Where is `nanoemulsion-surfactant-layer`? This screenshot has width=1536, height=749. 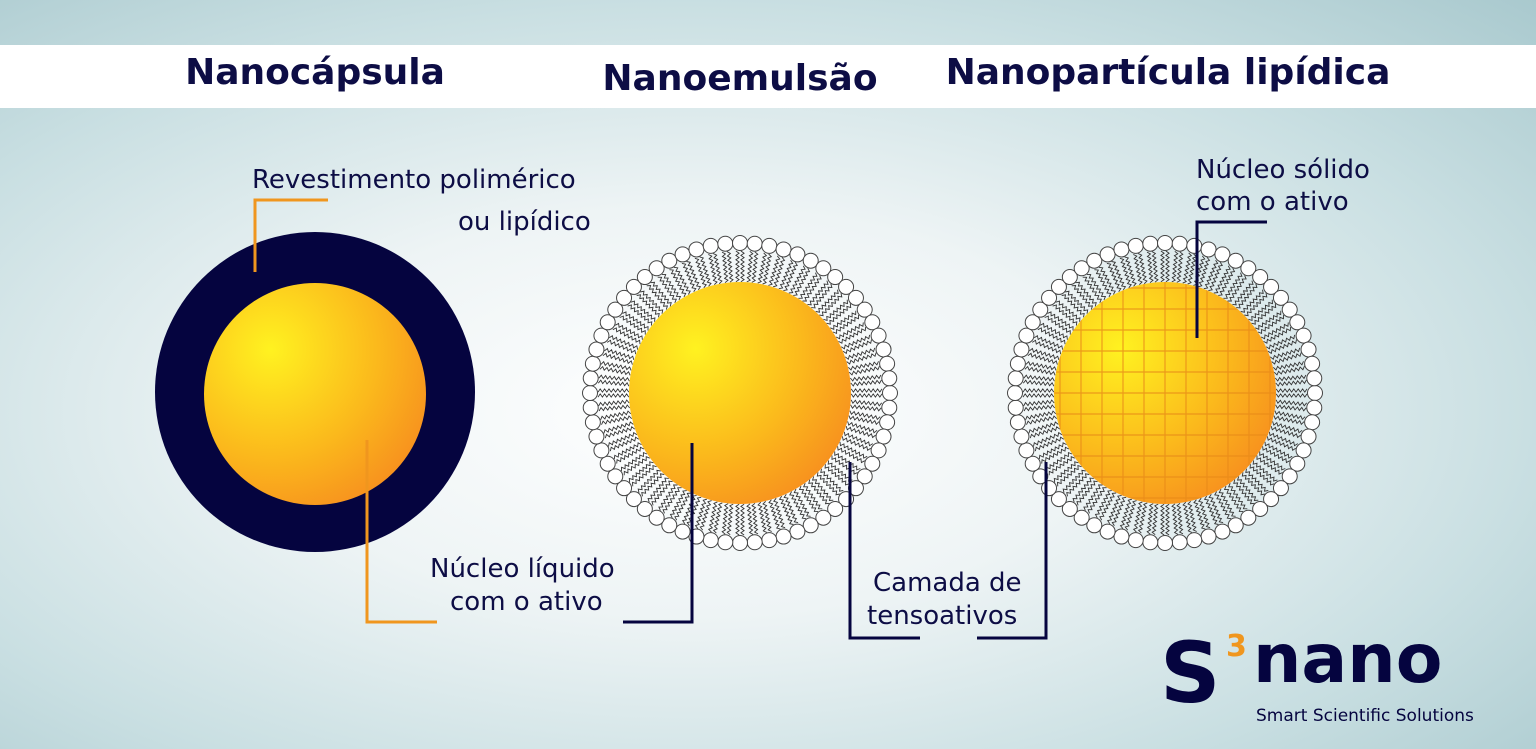
nanoemulsion-surfactant-layer is located at coordinates (740, 393).